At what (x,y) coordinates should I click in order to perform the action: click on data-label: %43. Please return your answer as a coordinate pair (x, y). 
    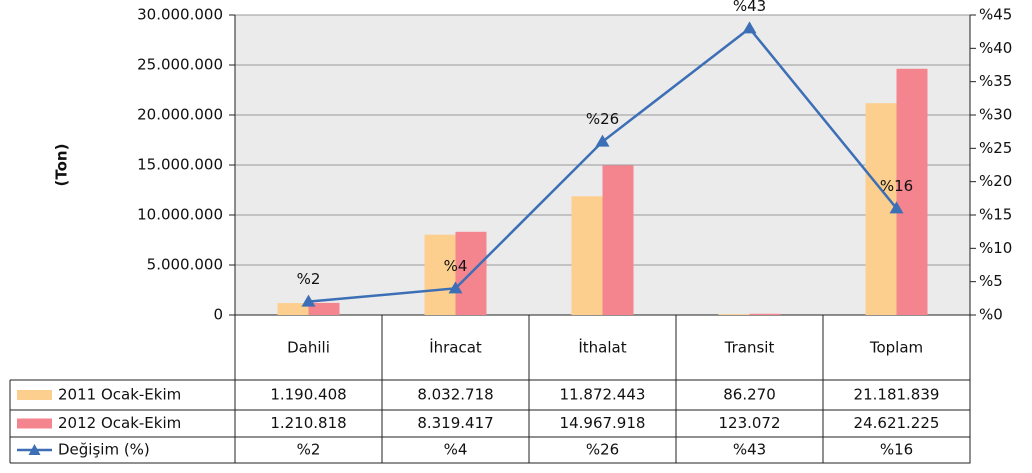
    Looking at the image, I should click on (749, 7).